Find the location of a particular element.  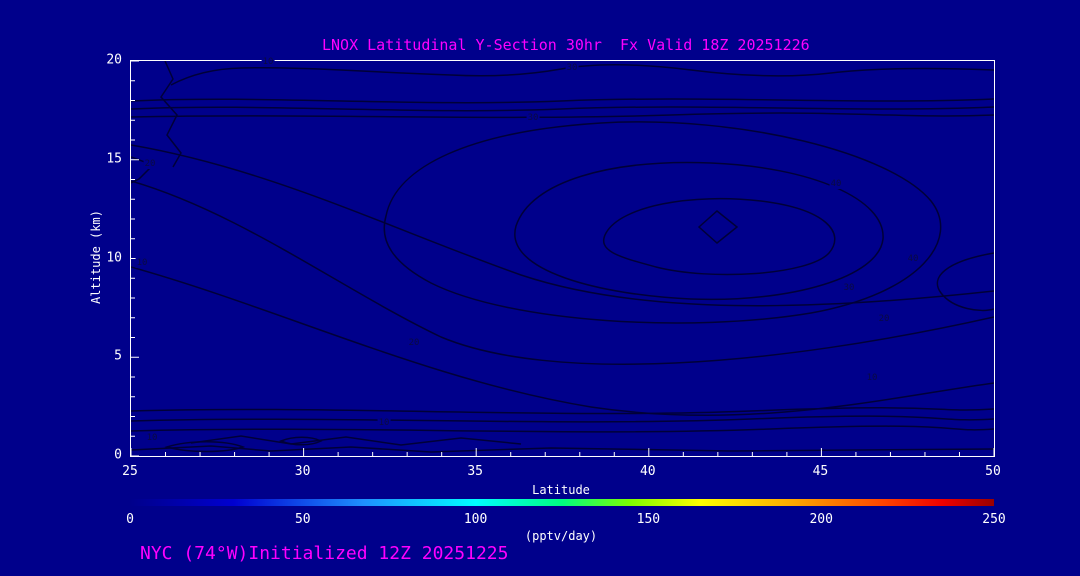

colorbar-tick-label: 200 is located at coordinates (821, 519).